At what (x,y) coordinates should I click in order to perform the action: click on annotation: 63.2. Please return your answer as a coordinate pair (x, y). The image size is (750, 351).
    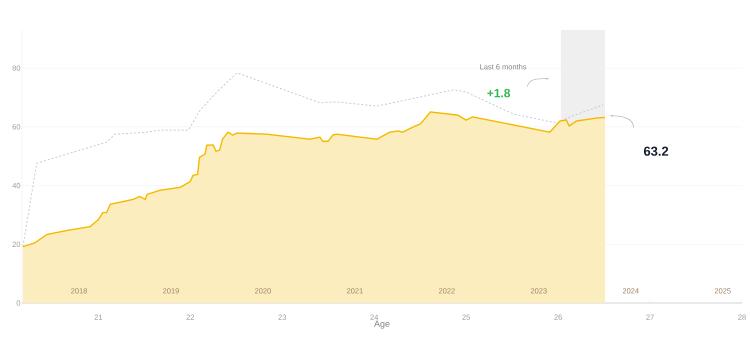
    Looking at the image, I should click on (656, 151).